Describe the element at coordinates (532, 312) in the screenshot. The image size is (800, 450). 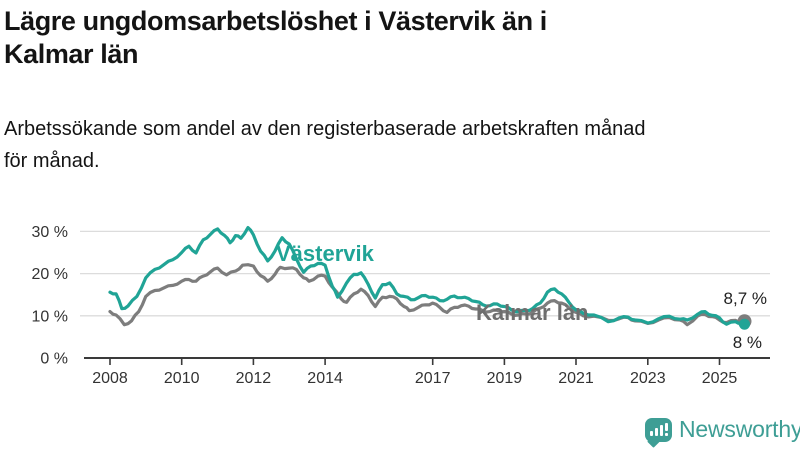
I see `series-label-kalmar-lan: Kalmar län` at that location.